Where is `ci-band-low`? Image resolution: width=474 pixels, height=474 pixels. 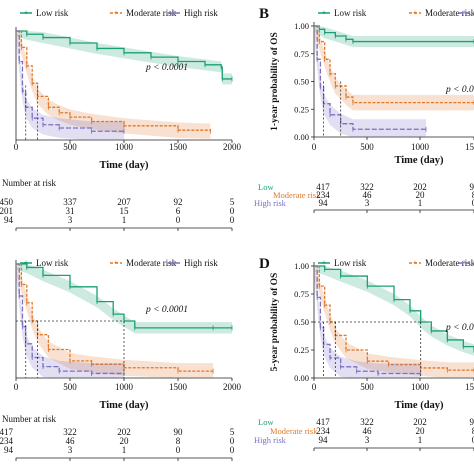 ci-band-low is located at coordinates (394, 311).